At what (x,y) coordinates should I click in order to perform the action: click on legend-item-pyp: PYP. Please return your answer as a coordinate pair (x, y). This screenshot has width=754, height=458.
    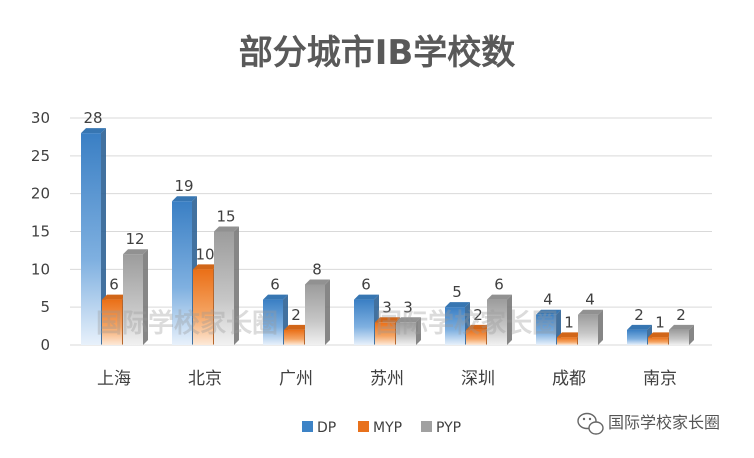
    Looking at the image, I should click on (441, 428).